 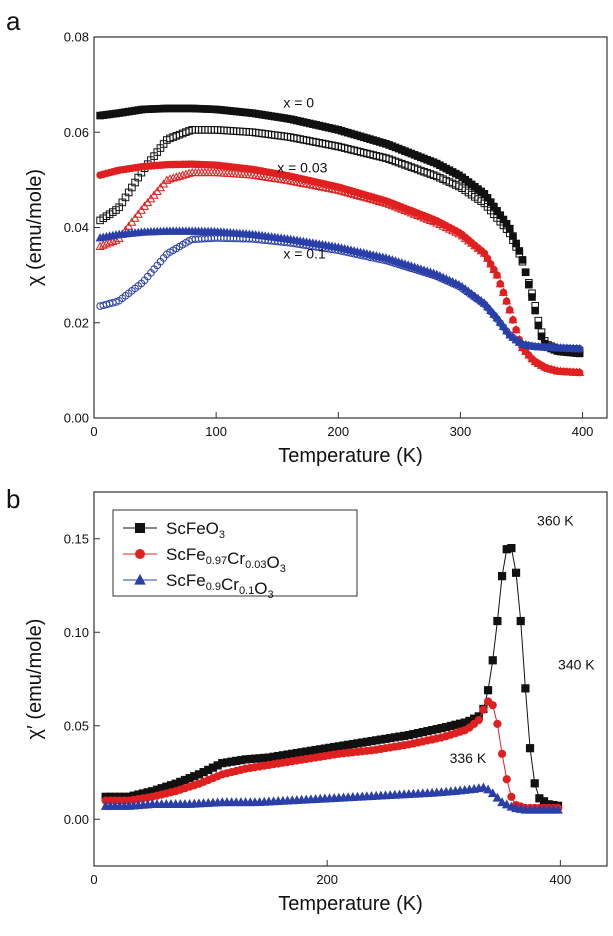 What do you see at coordinates (76, 37) in the screenshot?
I see `y-tick-label-a: 0.08` at bounding box center [76, 37].